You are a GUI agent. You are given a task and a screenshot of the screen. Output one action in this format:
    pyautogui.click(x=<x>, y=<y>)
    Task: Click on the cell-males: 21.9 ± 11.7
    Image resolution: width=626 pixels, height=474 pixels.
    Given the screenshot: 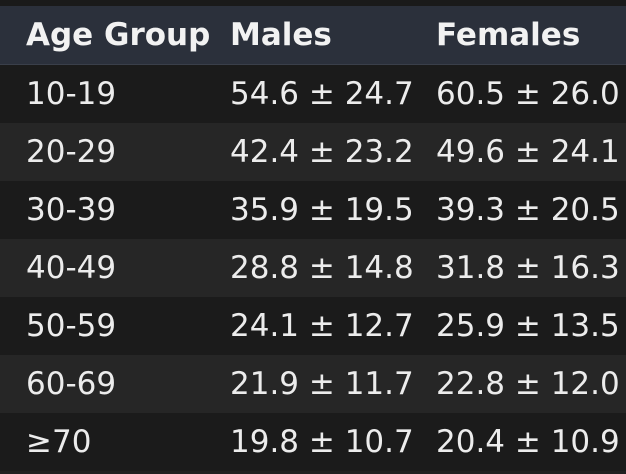 What is the action you would take?
    pyautogui.click(x=322, y=384)
    